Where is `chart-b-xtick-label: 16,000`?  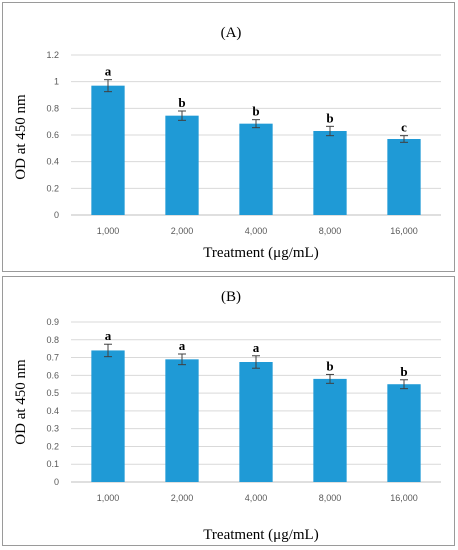
chart-b-xtick-label: 16,000 is located at coordinates (404, 498).